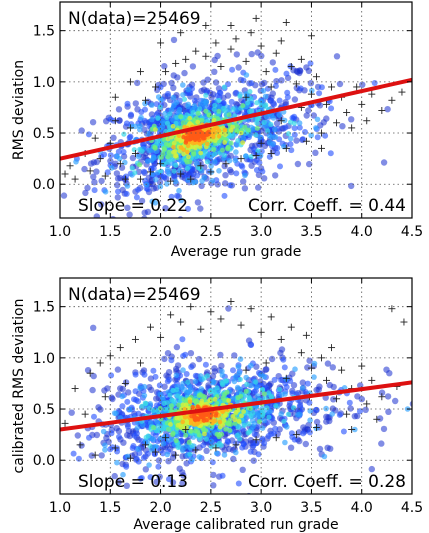 The height and width of the screenshot is (533, 429). What do you see at coordinates (160, 232) in the screenshot?
I see `x-tick-label: 2.0` at bounding box center [160, 232].